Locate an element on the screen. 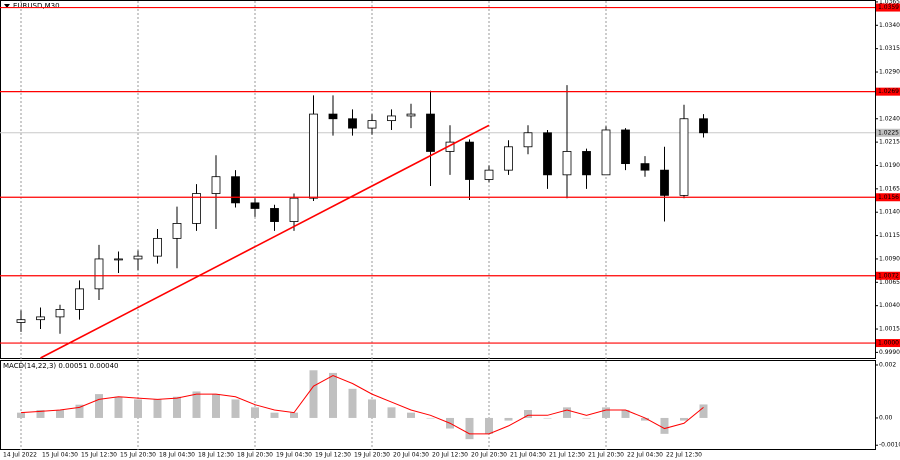 The height and width of the screenshot is (460, 900). x-tick-label: 19 Jul 04:30 is located at coordinates (294, 455).